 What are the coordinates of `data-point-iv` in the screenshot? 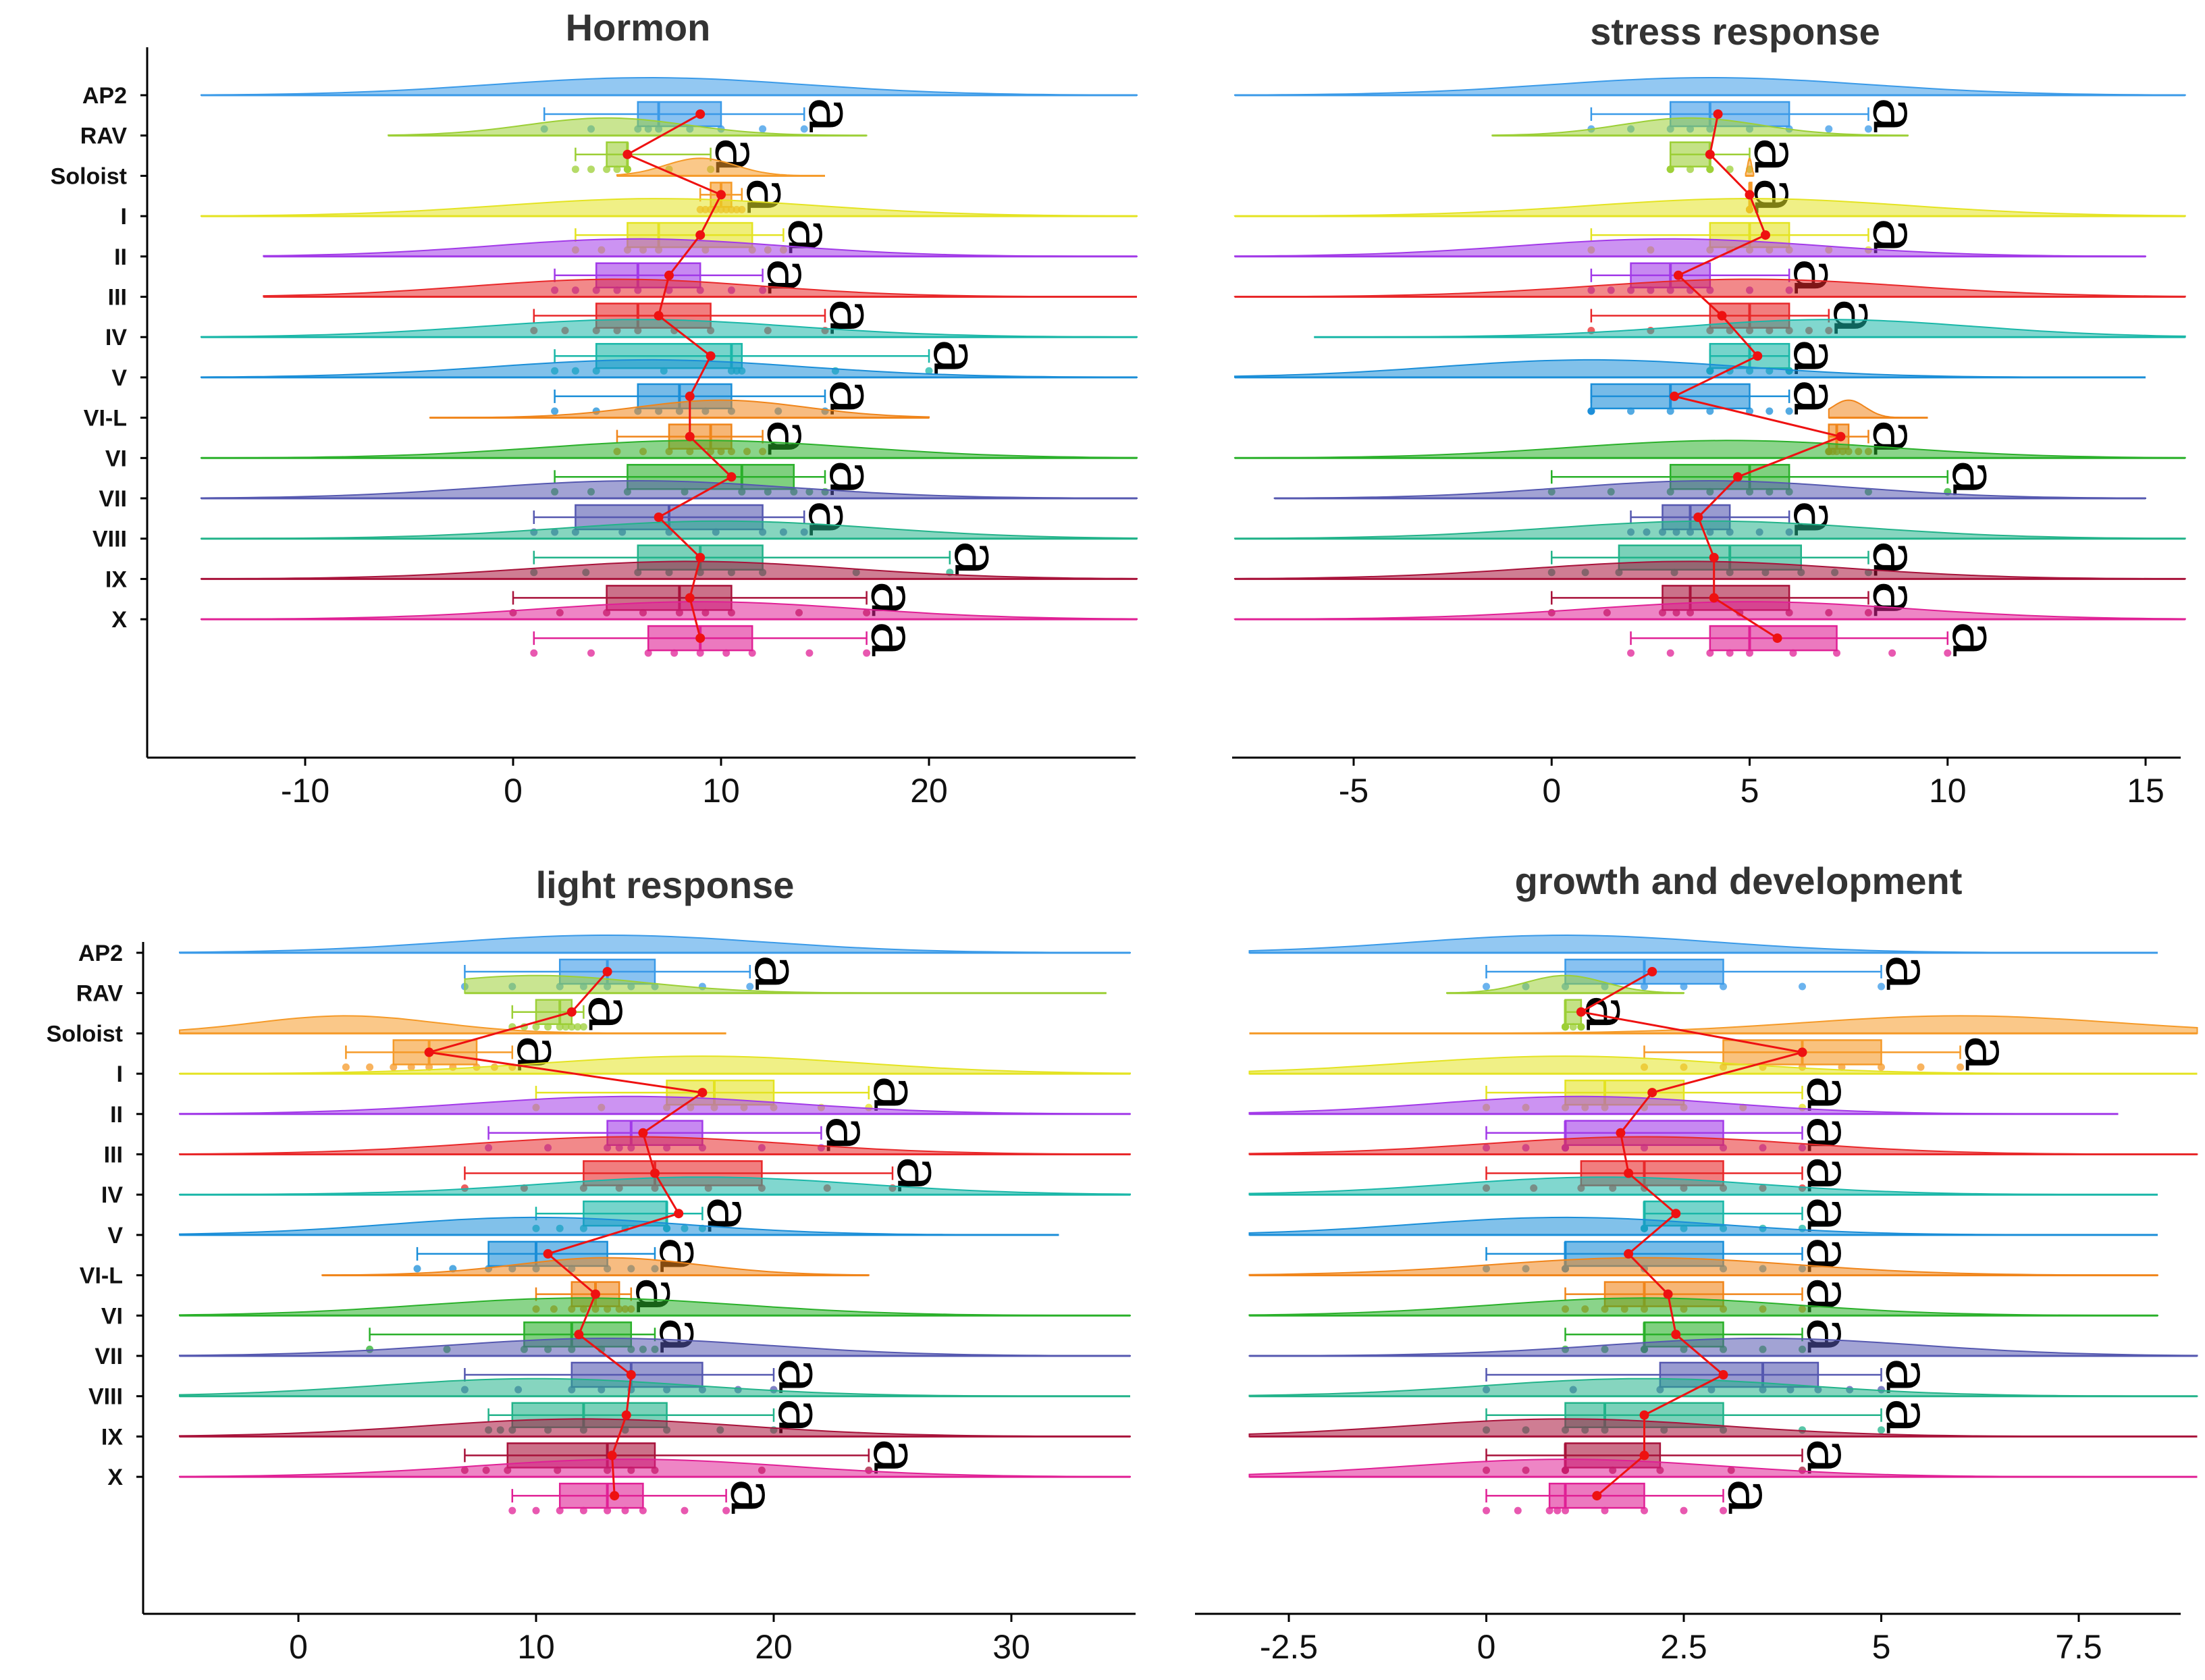 It's located at (929, 371).